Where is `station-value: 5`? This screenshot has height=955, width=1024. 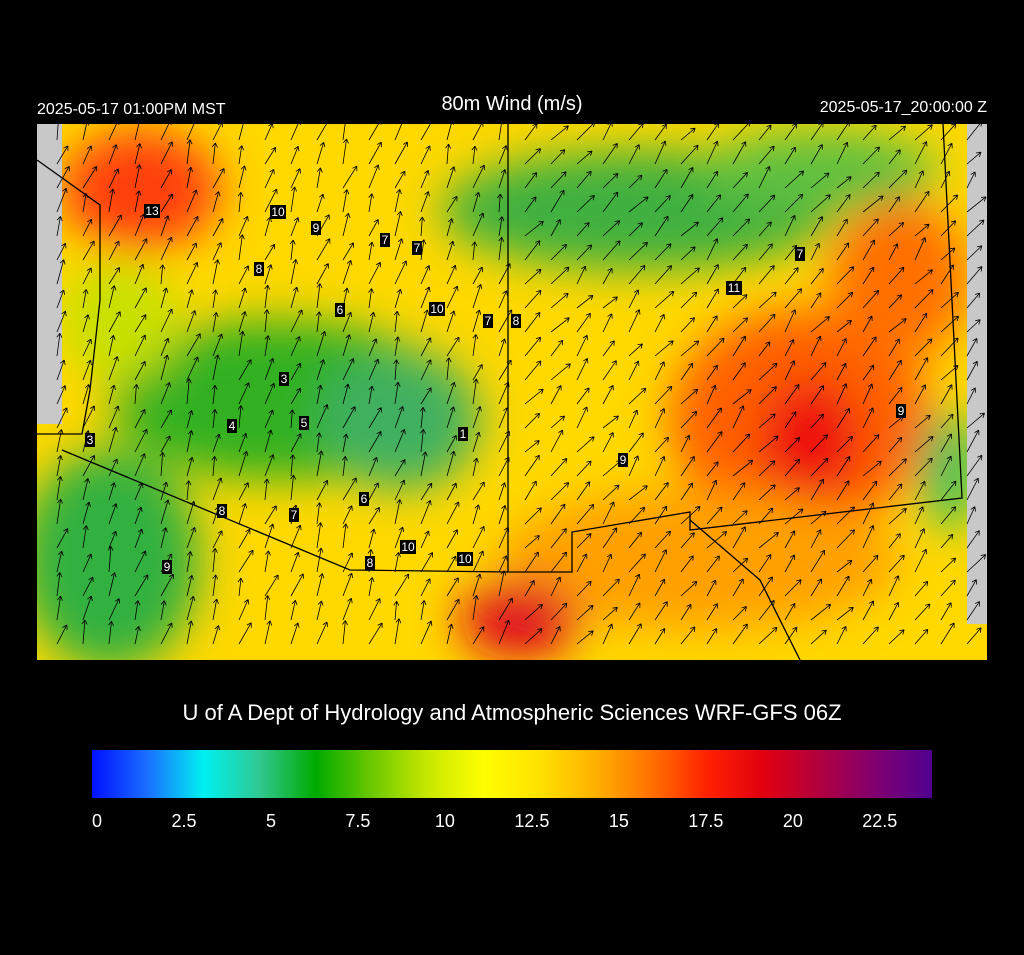
station-value: 5 is located at coordinates (304, 423).